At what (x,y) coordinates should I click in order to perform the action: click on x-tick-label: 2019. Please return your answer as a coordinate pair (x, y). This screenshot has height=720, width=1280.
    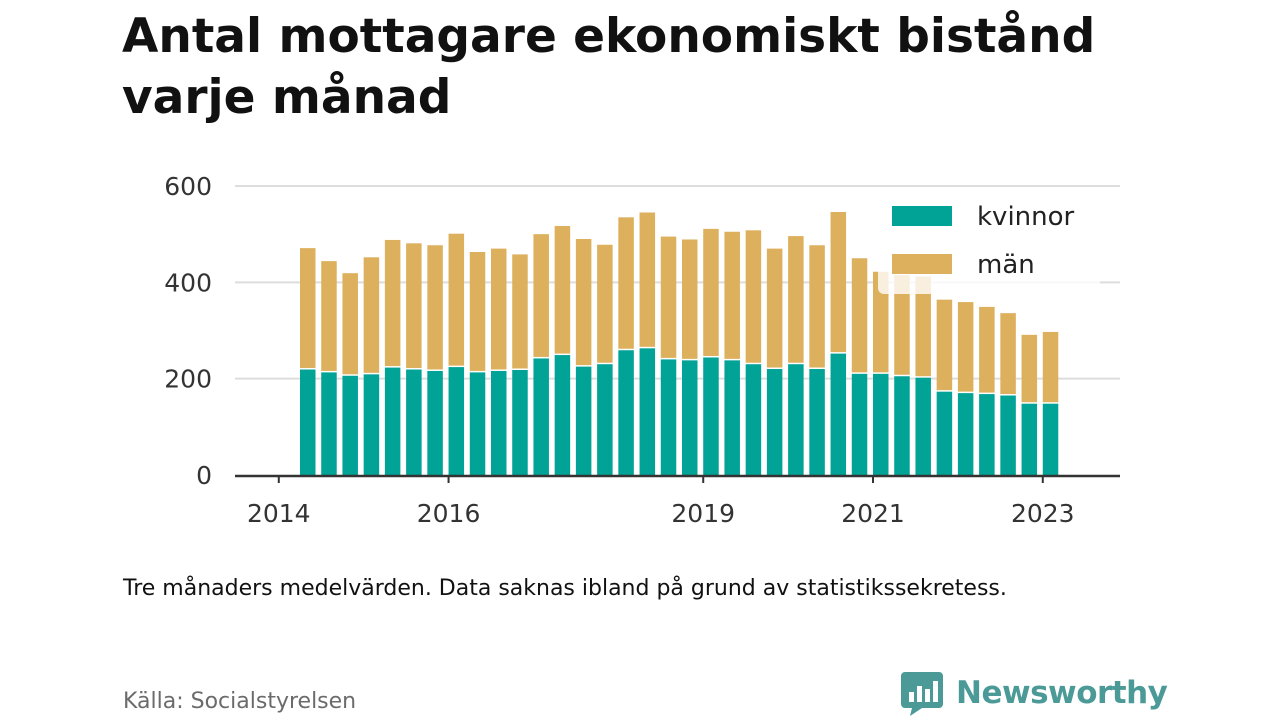
    Looking at the image, I should click on (703, 513).